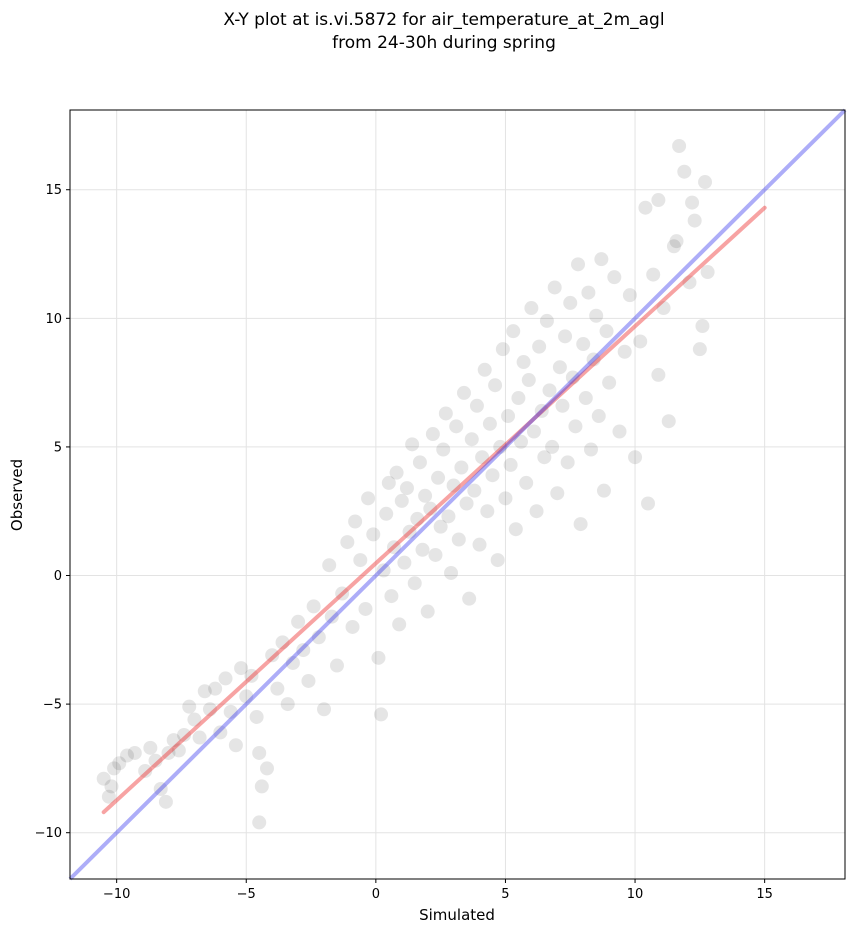 This screenshot has width=854, height=934. What do you see at coordinates (53, 190) in the screenshot?
I see `y-tick-label-5: 15` at bounding box center [53, 190].